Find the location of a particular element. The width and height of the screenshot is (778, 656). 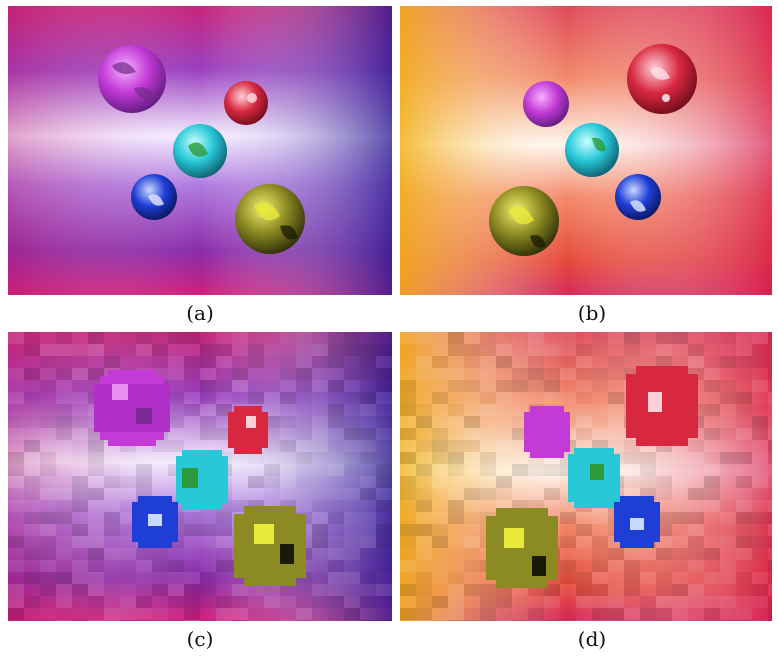

caption-b: (b) is located at coordinates (592, 313).